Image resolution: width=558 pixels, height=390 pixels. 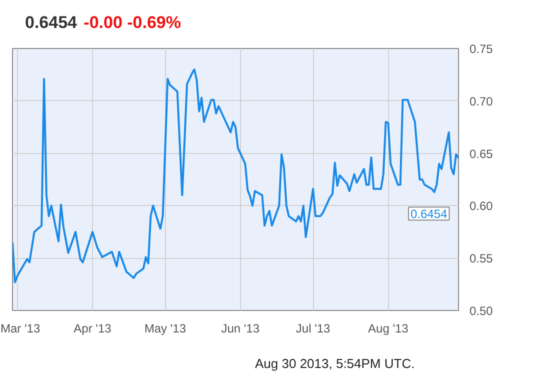 What do you see at coordinates (482, 311) in the screenshot?
I see `y-tick-label: 0.50` at bounding box center [482, 311].